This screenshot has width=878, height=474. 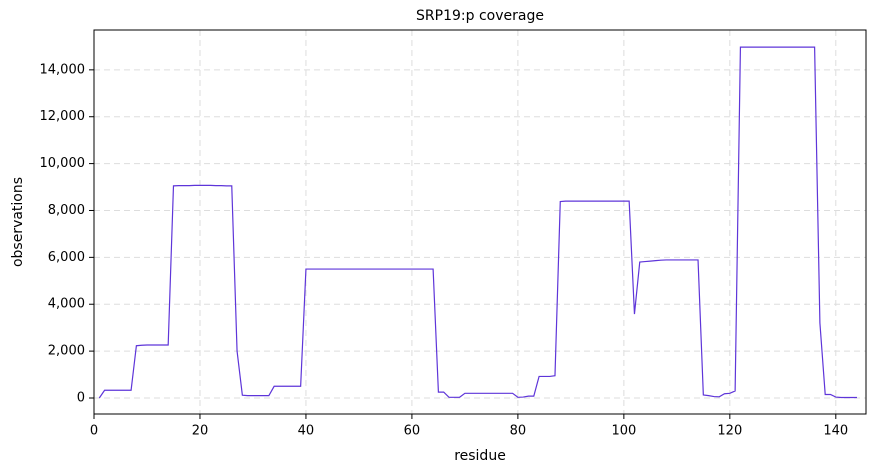 I want to click on x-tick-label: 60, so click(x=412, y=431).